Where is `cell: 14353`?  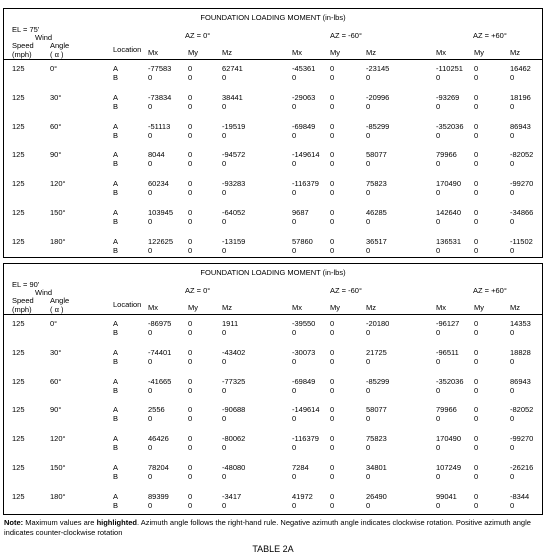
cell: 14353 is located at coordinates (520, 323).